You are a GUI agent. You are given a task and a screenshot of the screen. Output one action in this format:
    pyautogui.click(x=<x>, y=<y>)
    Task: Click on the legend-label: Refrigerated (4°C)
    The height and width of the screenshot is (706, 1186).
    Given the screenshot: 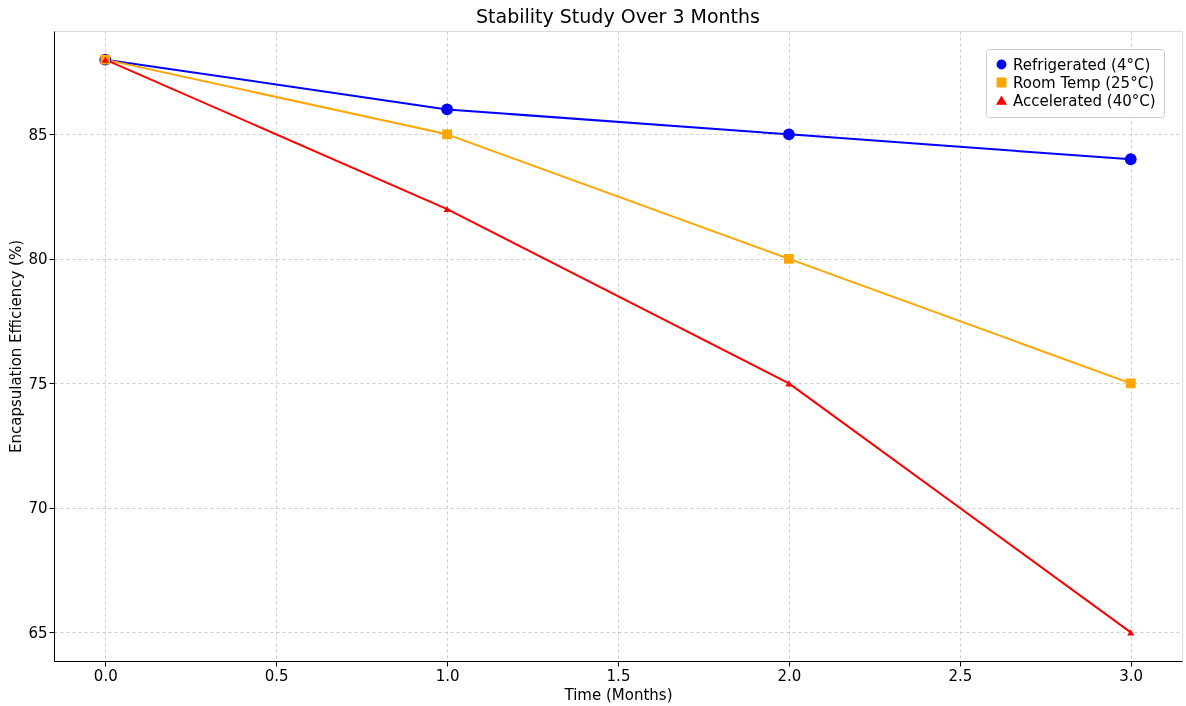 What is the action you would take?
    pyautogui.click(x=1082, y=64)
    